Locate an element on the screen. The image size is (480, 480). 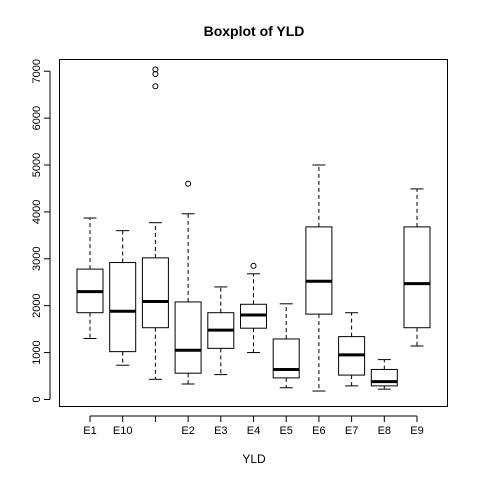
box-e6 is located at coordinates (319, 278).